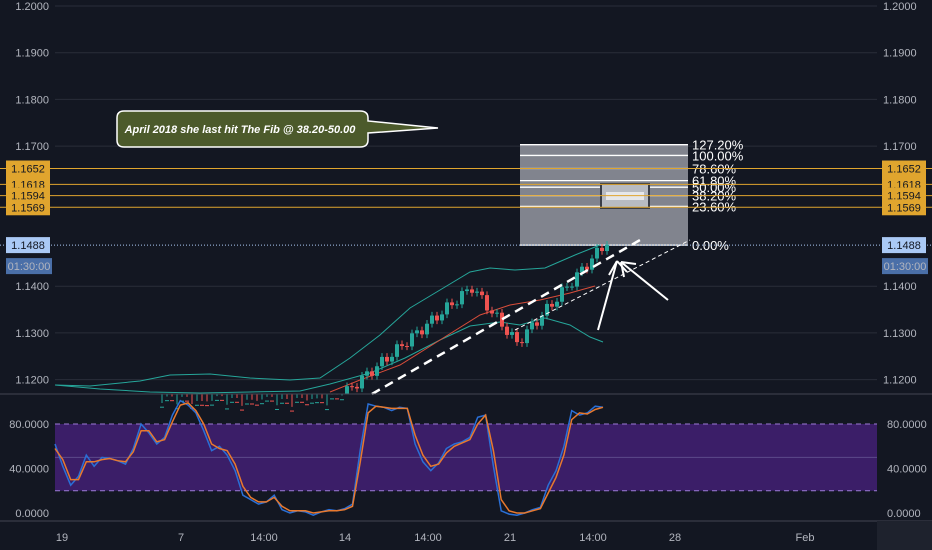  Describe the element at coordinates (466, 535) in the screenshot. I see `time-axis: 19 7 14:00 14 14:00 21 14:00 28 Feb` at that location.